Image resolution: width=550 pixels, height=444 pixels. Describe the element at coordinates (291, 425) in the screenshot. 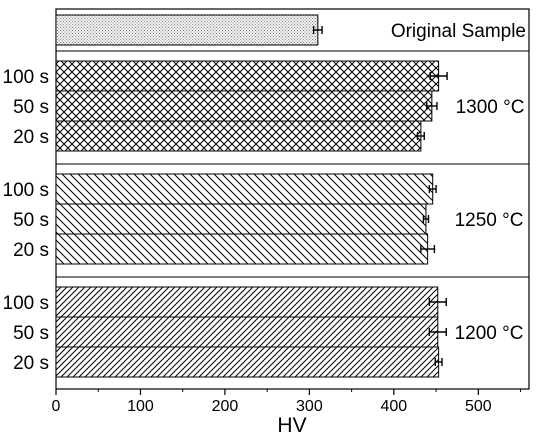

I see `x-axis-title: HV` at that location.